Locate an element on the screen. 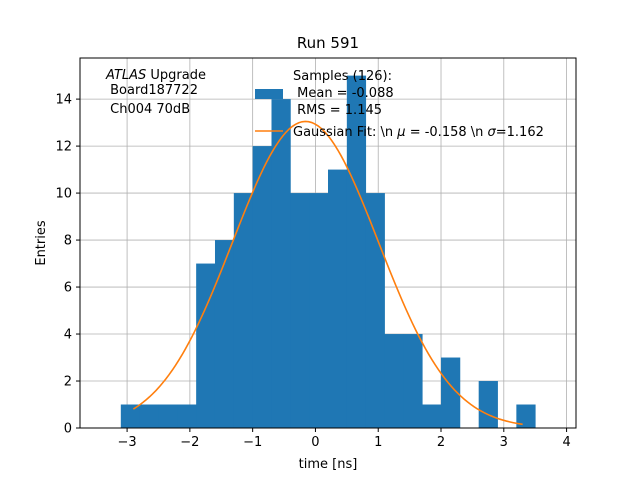 The height and width of the screenshot is (480, 640). x-tick-label-2: −1 is located at coordinates (252, 442).